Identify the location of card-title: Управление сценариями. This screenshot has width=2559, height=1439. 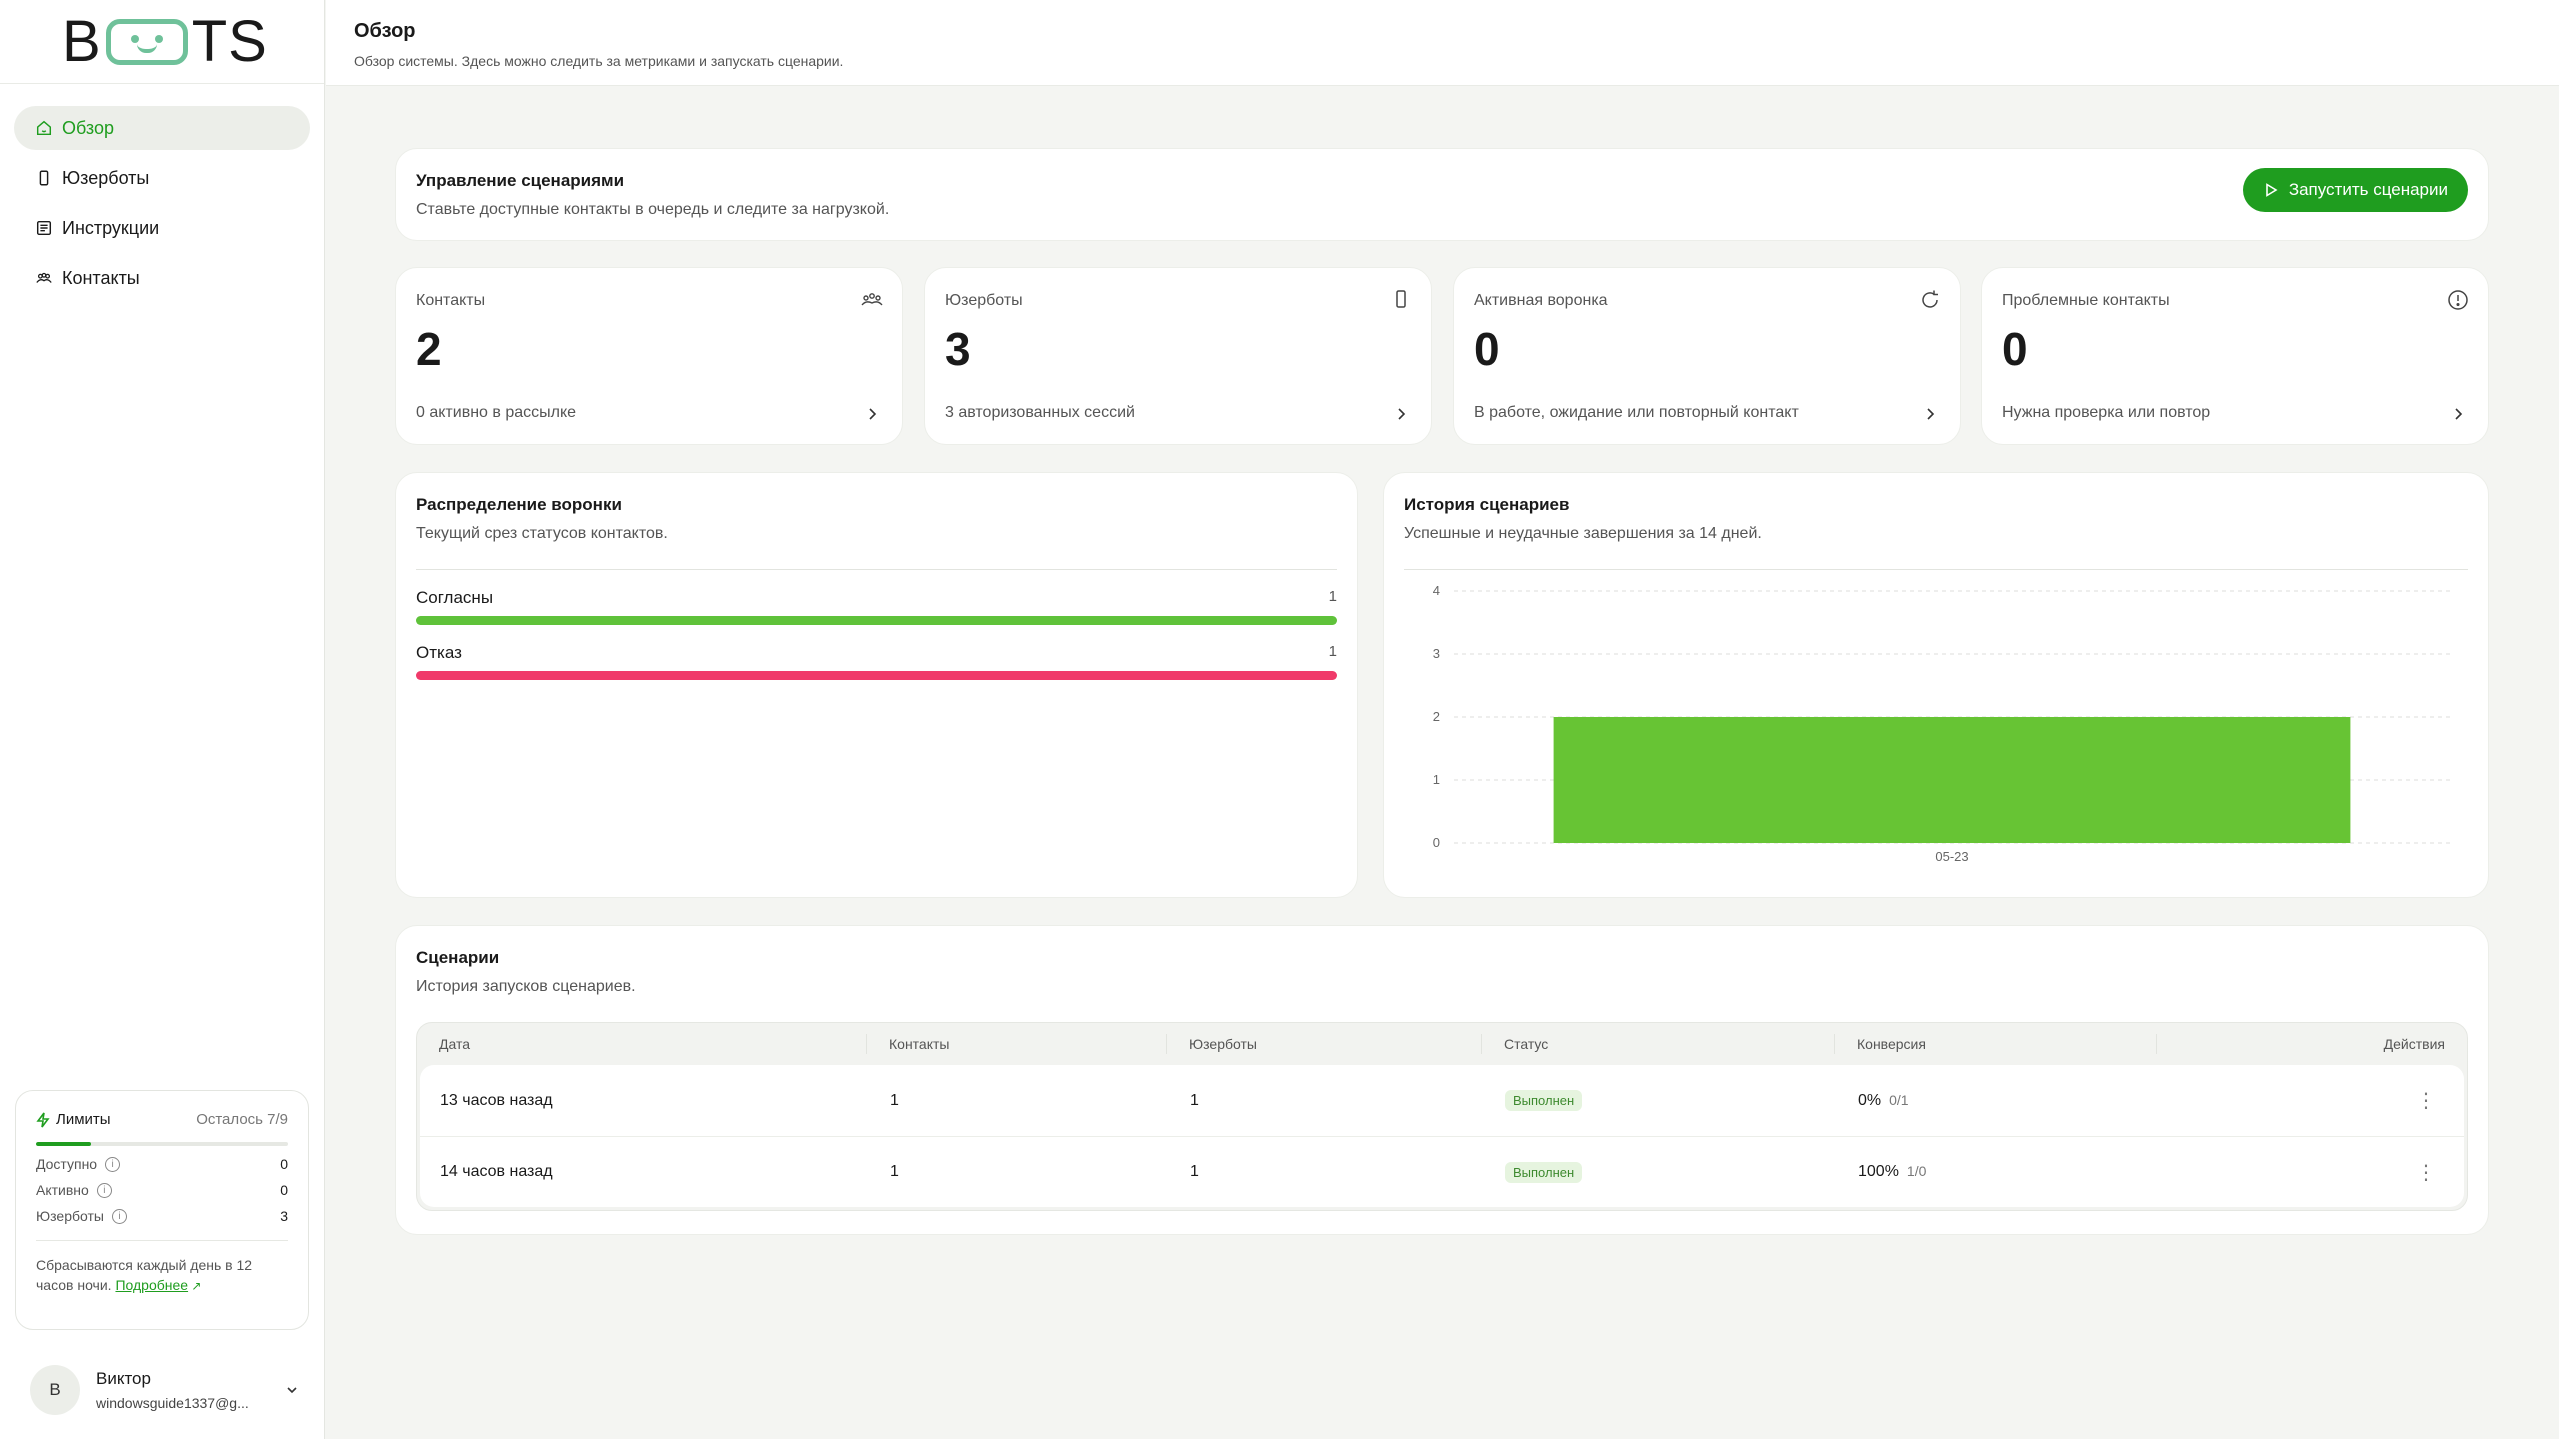
(520, 180).